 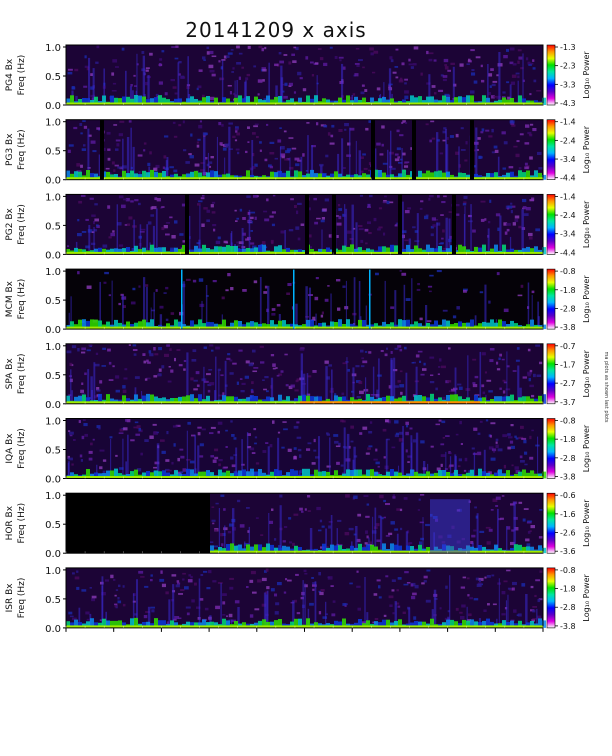 What do you see at coordinates (568, 626) in the screenshot?
I see `colorbar-tick-label: -3.8` at bounding box center [568, 626].